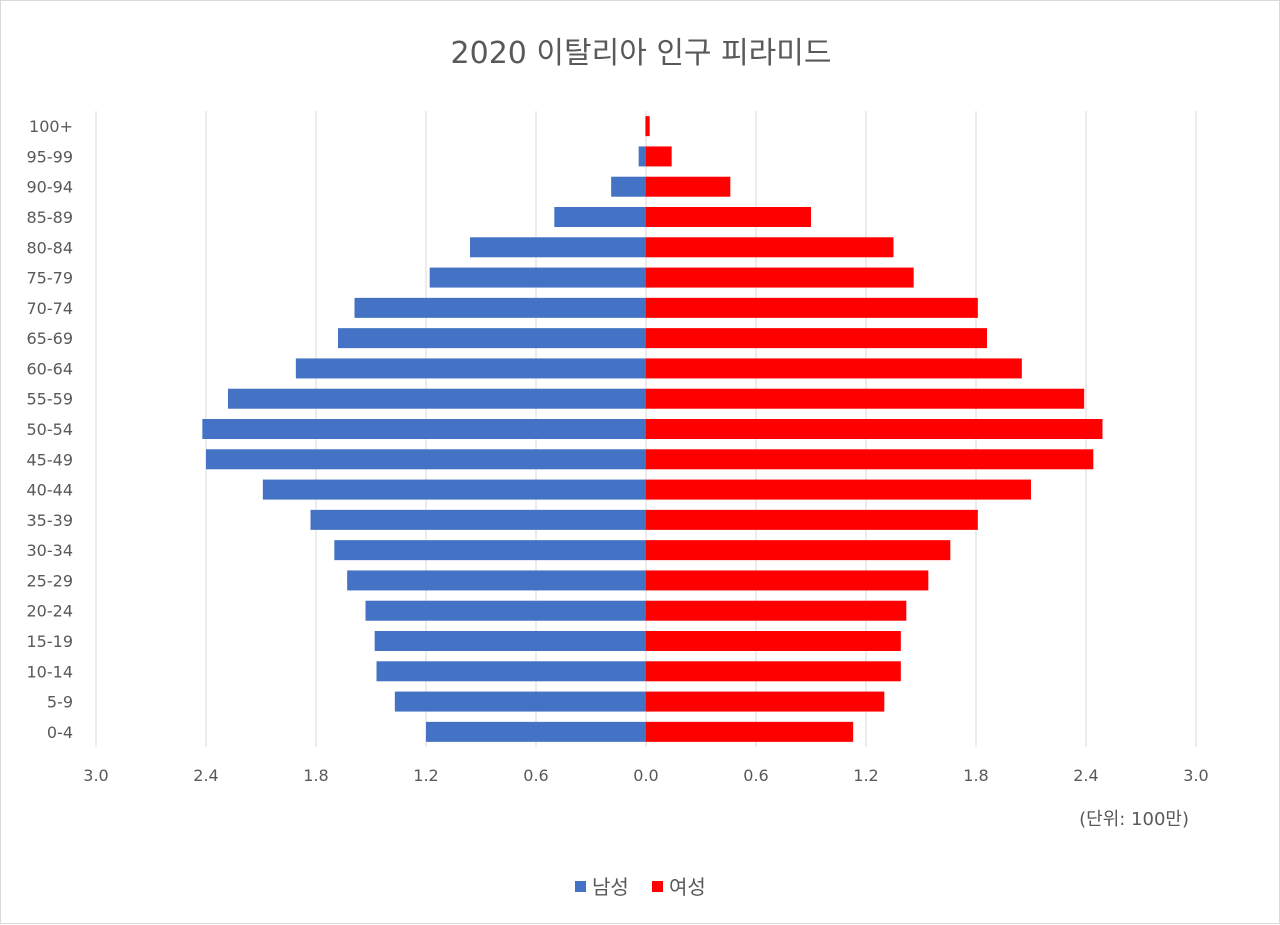  What do you see at coordinates (50, 580) in the screenshot?
I see `y-tick-label: 25-29` at bounding box center [50, 580].